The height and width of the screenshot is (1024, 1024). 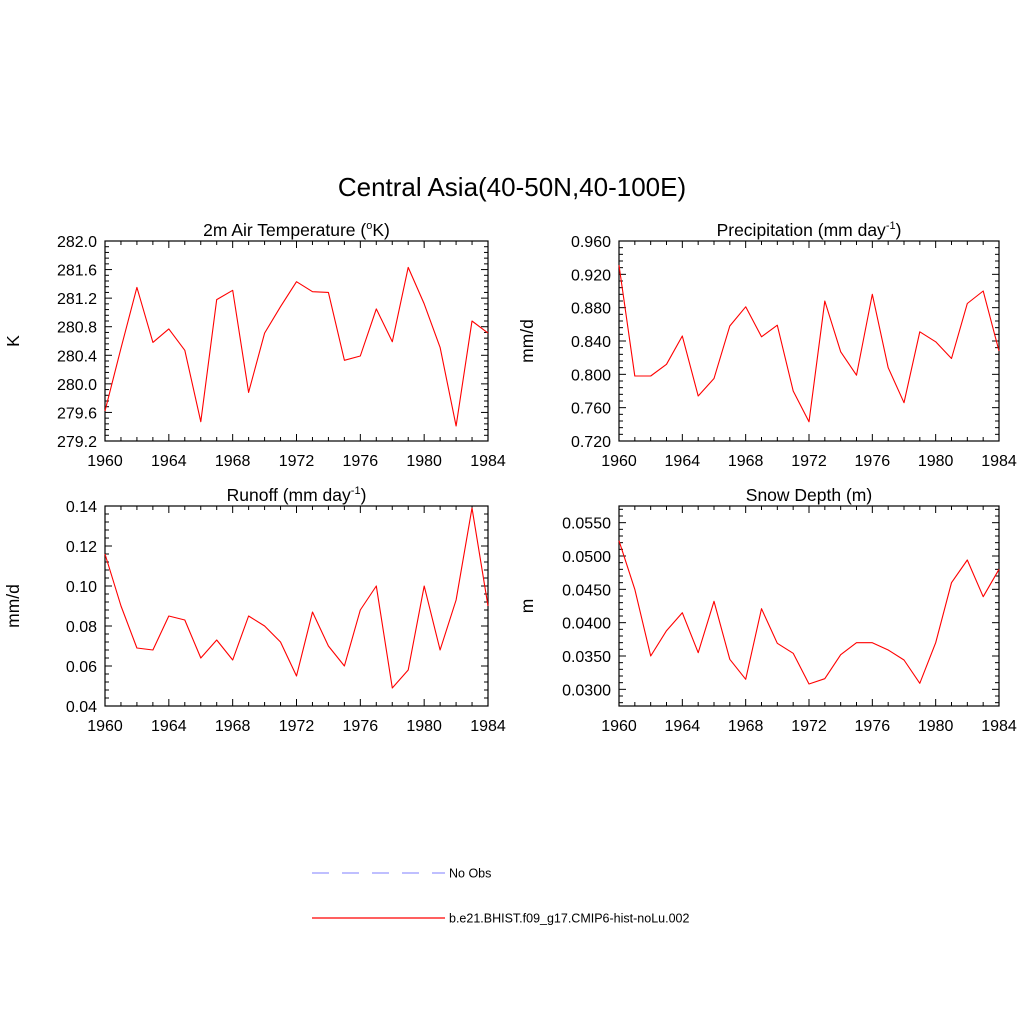 What do you see at coordinates (591, 309) in the screenshot?
I see `y-tick-label: 0.880` at bounding box center [591, 309].